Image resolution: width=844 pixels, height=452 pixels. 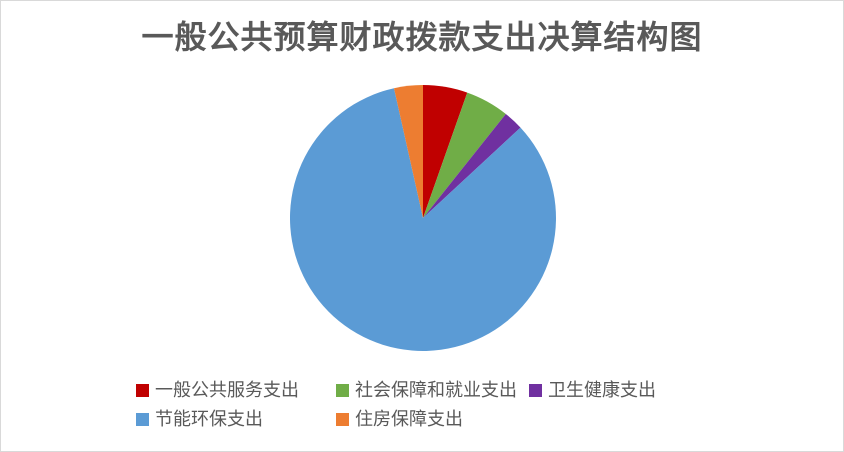 What do you see at coordinates (602, 390) in the screenshot?
I see `legend-label: 卫生健康支出` at bounding box center [602, 390].